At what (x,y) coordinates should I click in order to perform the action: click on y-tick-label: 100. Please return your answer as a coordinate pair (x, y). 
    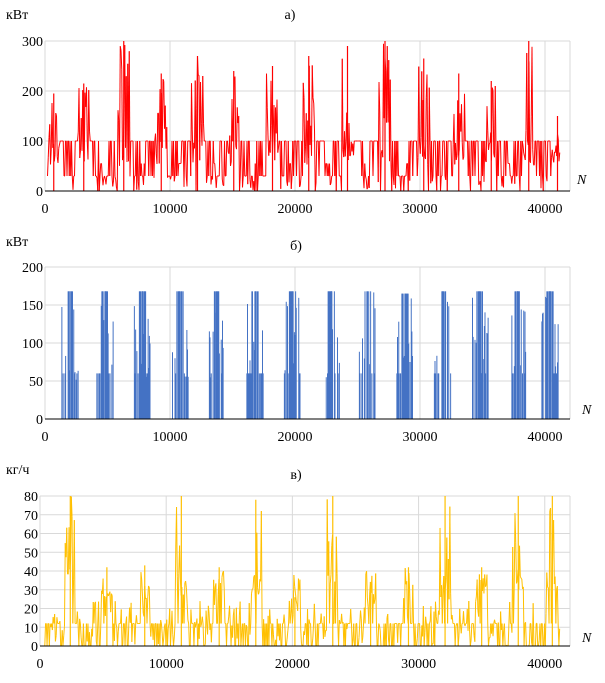
    Looking at the image, I should click on (32, 142).